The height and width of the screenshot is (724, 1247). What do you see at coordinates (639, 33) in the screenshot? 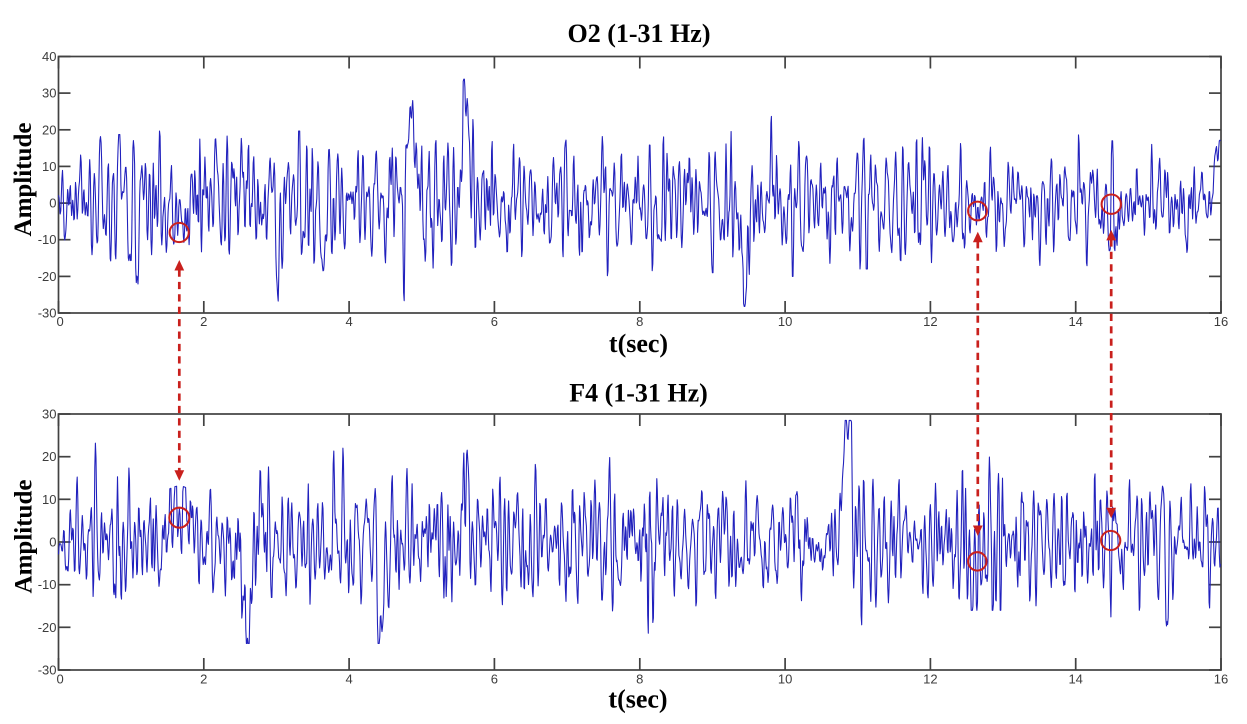
I see `svg-text: O2 (1-31 Hz)` at bounding box center [639, 33].